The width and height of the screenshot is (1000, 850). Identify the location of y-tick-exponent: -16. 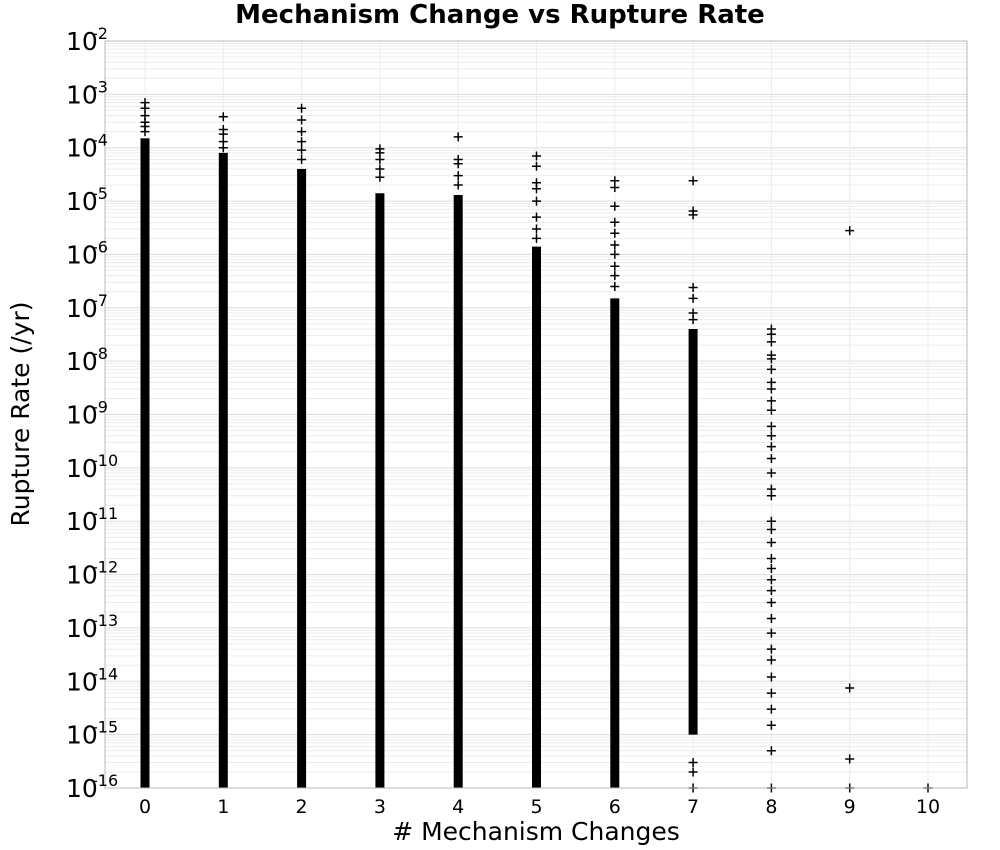
(105, 780).